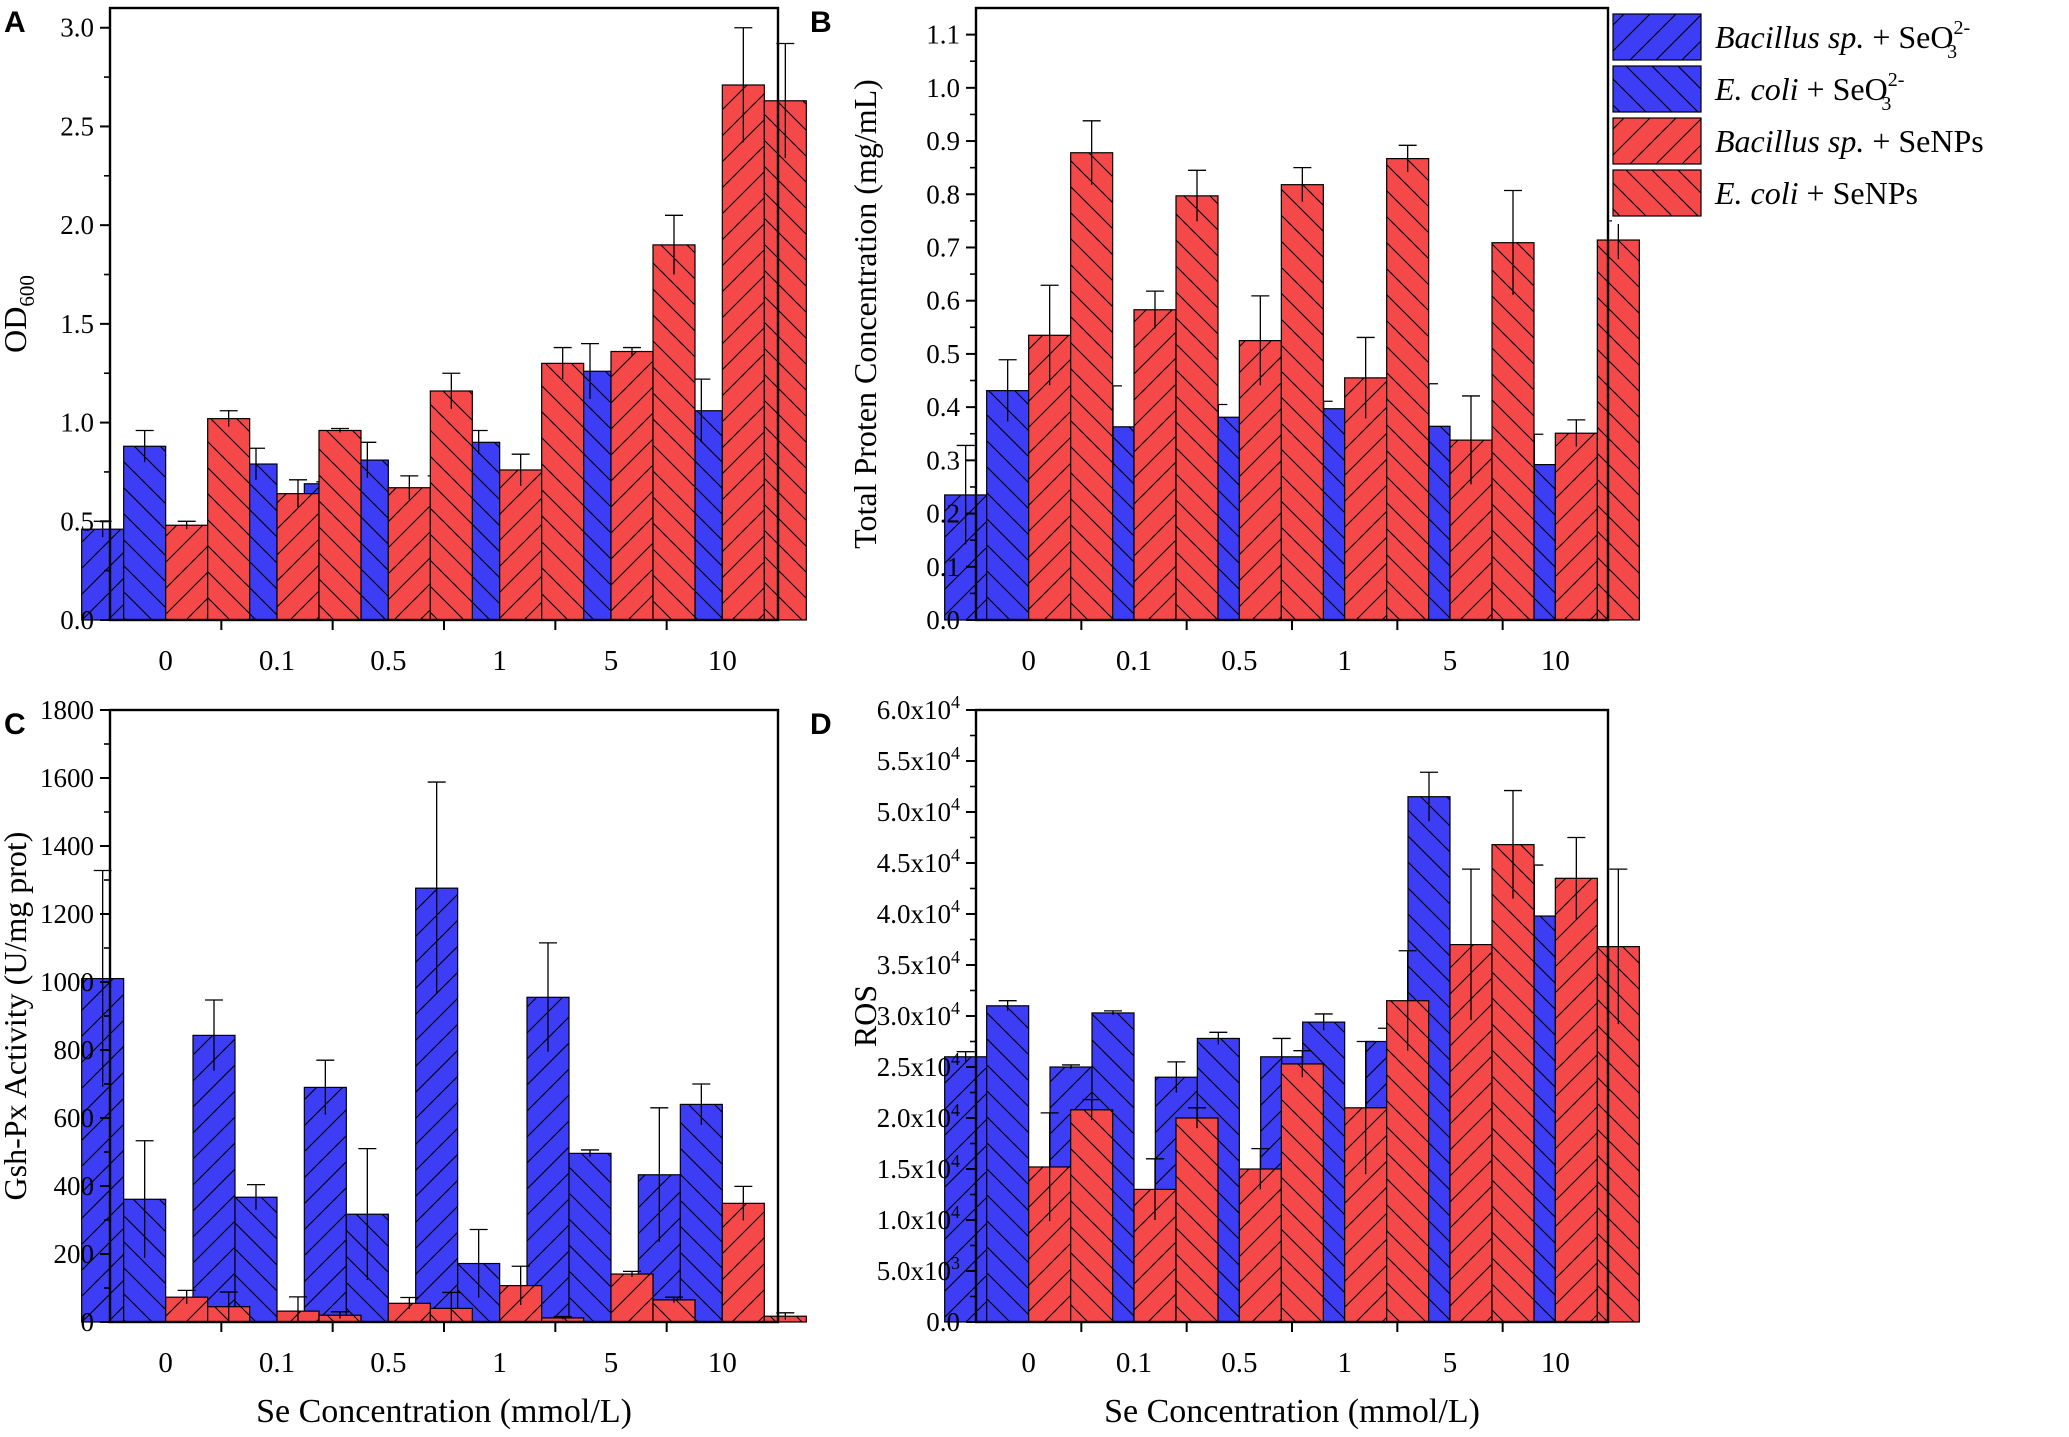 This screenshot has height=1437, width=2069. I want to click on legend-label: Bacillus sp. + SeNPs, so click(1849, 141).